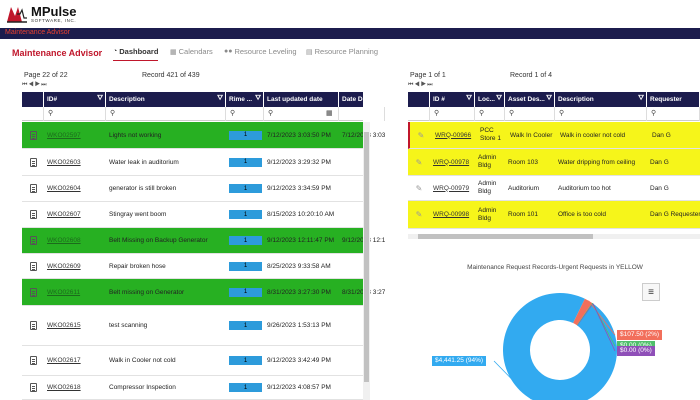 Image resolution: width=700 pixels, height=400 pixels. Describe the element at coordinates (64, 240) in the screenshot. I see `wo-id-link: WKO02608` at that location.